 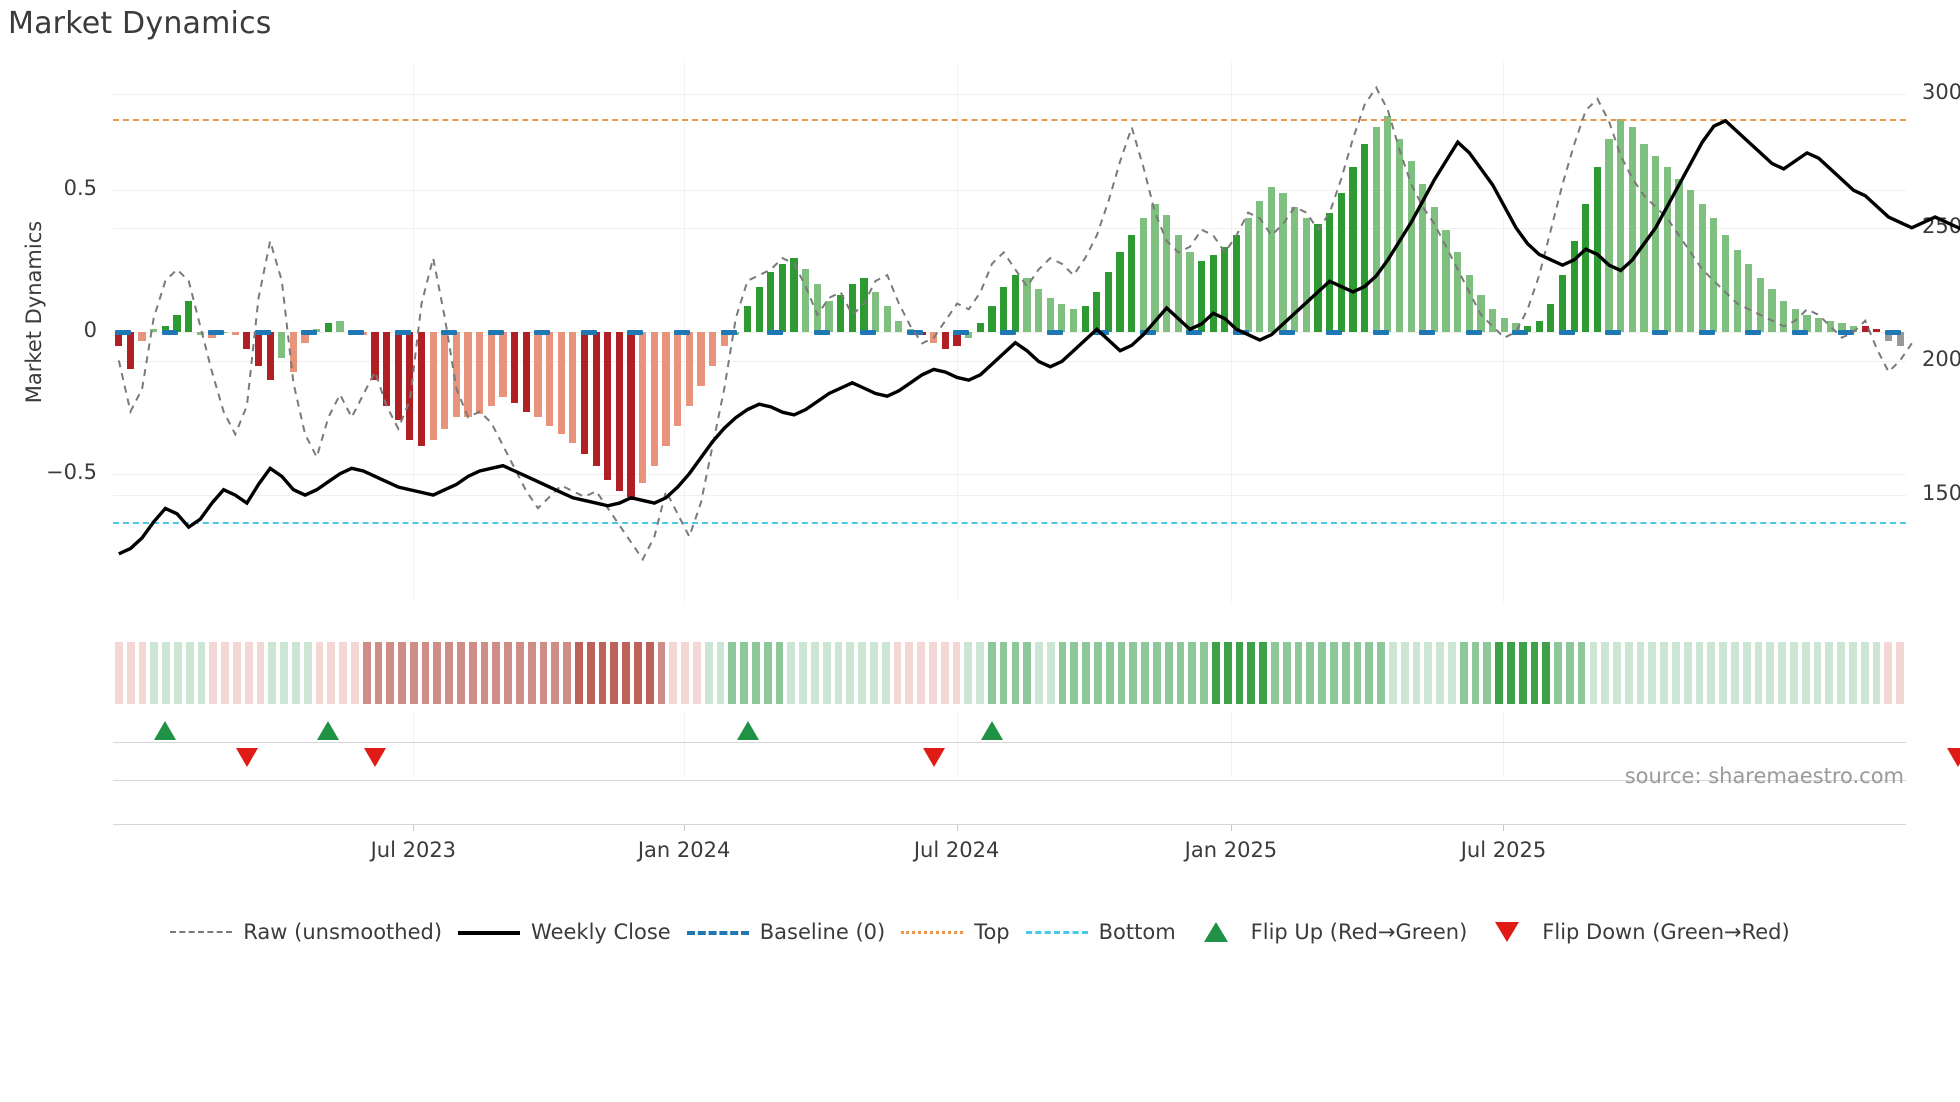 What do you see at coordinates (1329, 932) in the screenshot?
I see `legend-item: Flip Up (Red→Green)` at bounding box center [1329, 932].